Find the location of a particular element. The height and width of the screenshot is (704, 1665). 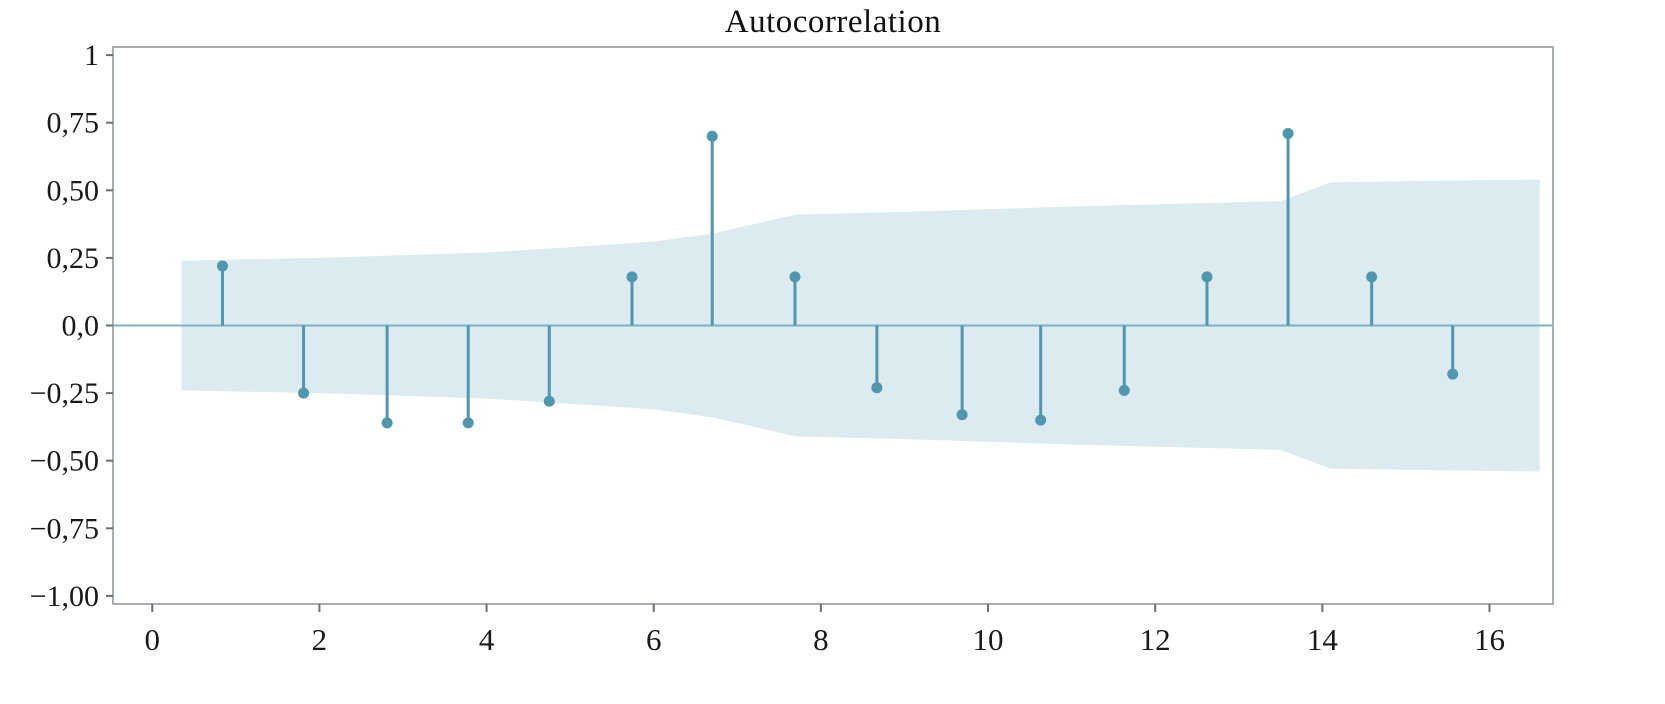

y-tick-label: −0,50 is located at coordinates (64, 461).